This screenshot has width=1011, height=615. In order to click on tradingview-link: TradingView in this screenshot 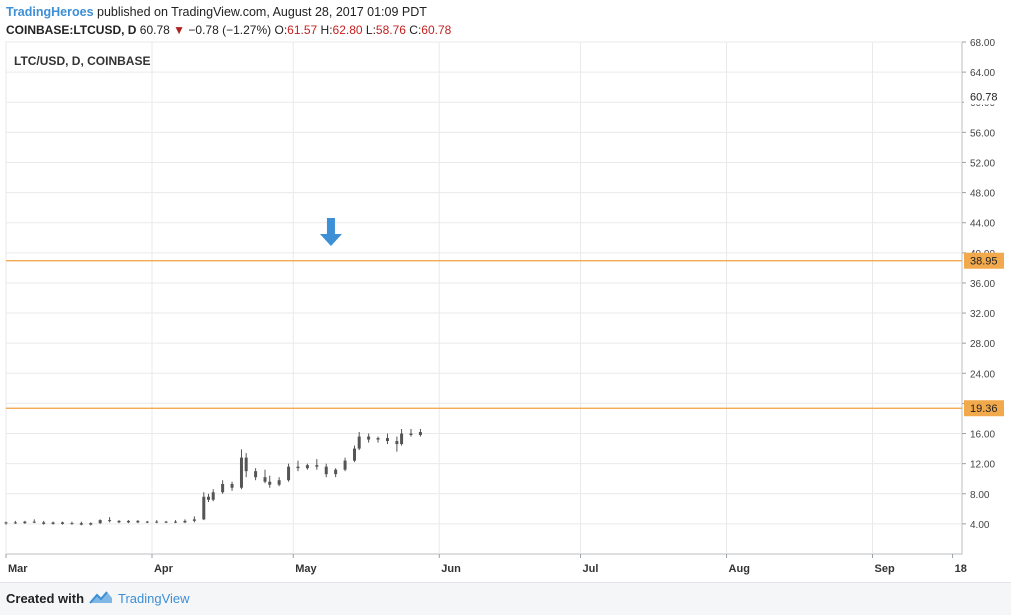, I will do `click(154, 598)`.